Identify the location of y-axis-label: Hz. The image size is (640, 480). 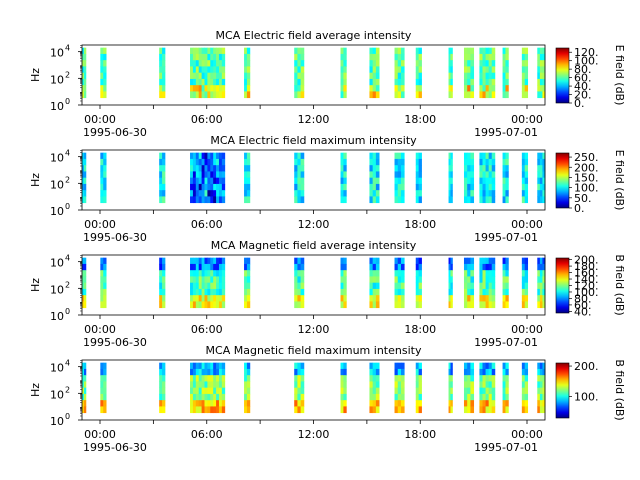
(35, 75).